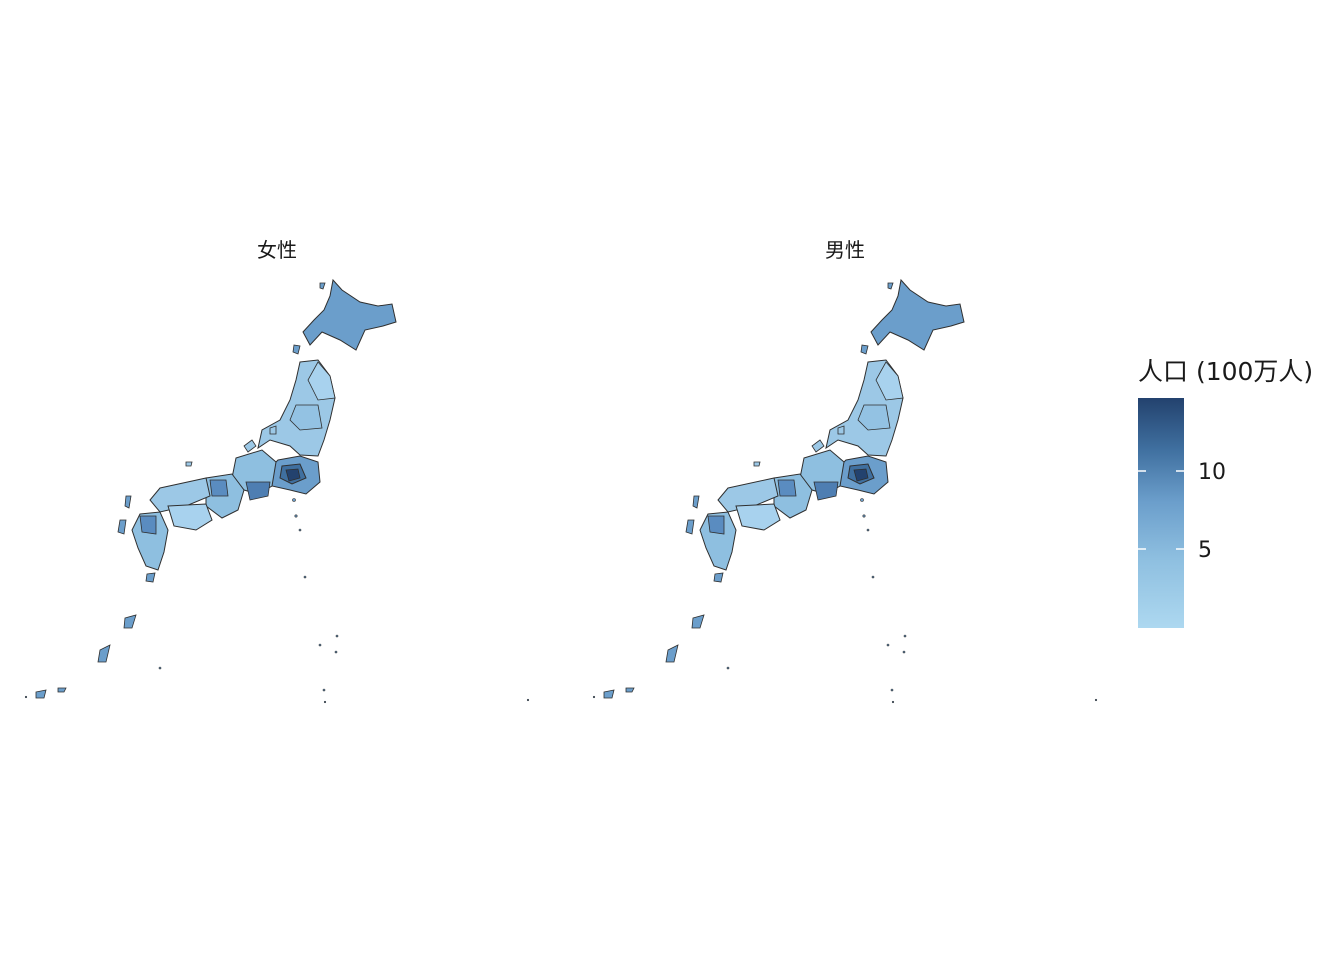  What do you see at coordinates (845, 250) in the screenshot?
I see `panel-title-male: 男性` at bounding box center [845, 250].